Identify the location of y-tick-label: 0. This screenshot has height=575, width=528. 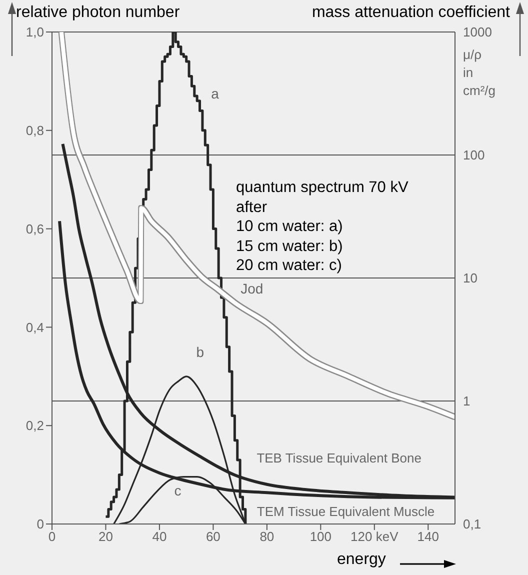
(40, 524).